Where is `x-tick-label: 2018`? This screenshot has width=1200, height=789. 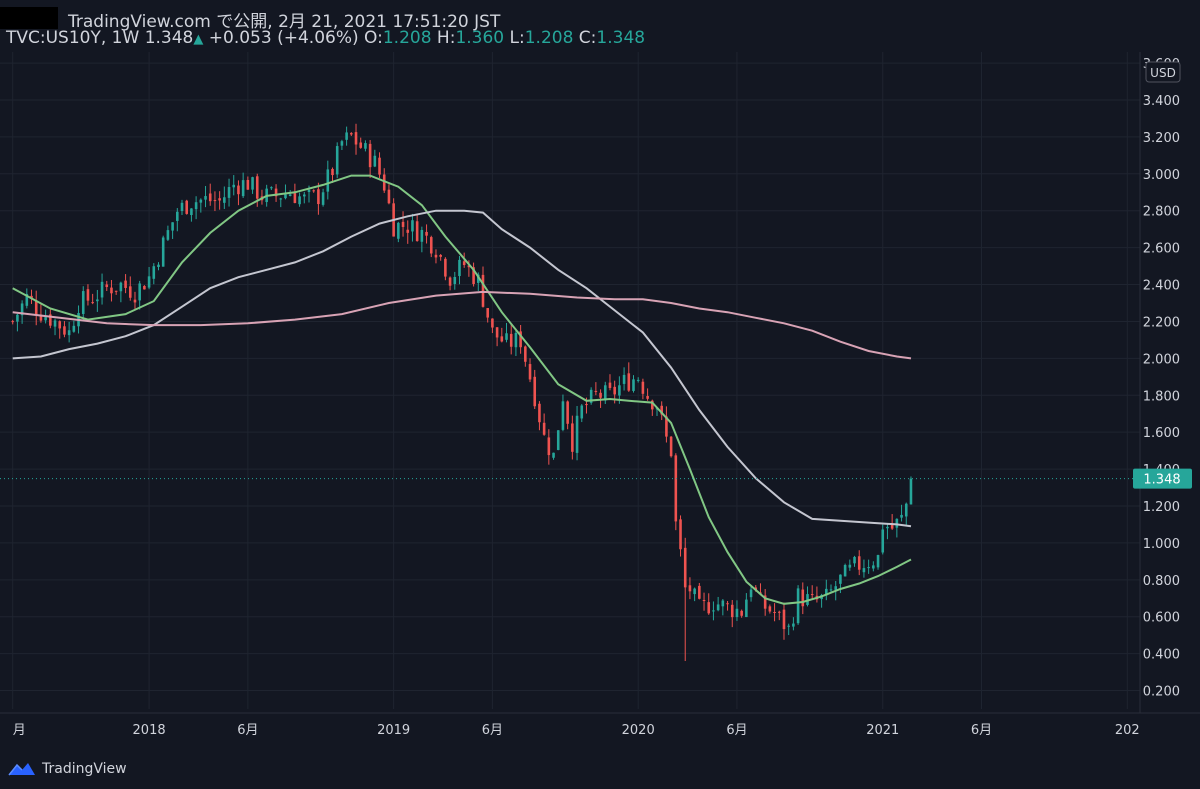
x-tick-label: 2018 is located at coordinates (149, 730).